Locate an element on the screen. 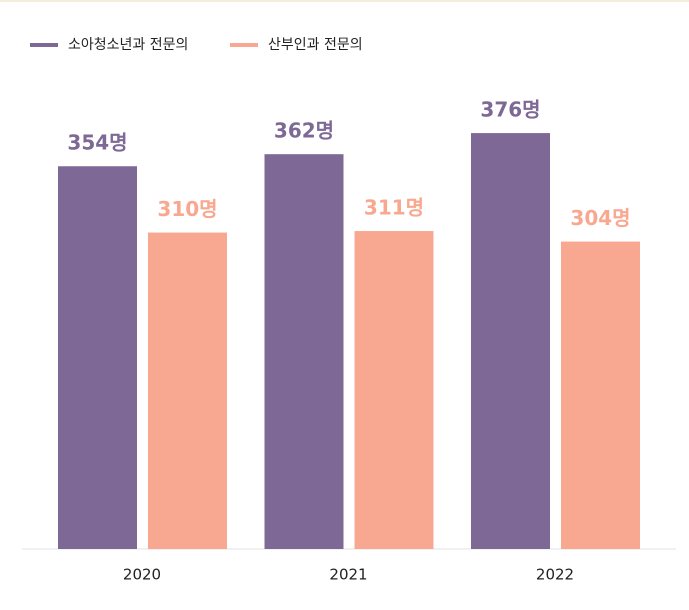 The image size is (689, 610). value-label: 362명 is located at coordinates (304, 131).